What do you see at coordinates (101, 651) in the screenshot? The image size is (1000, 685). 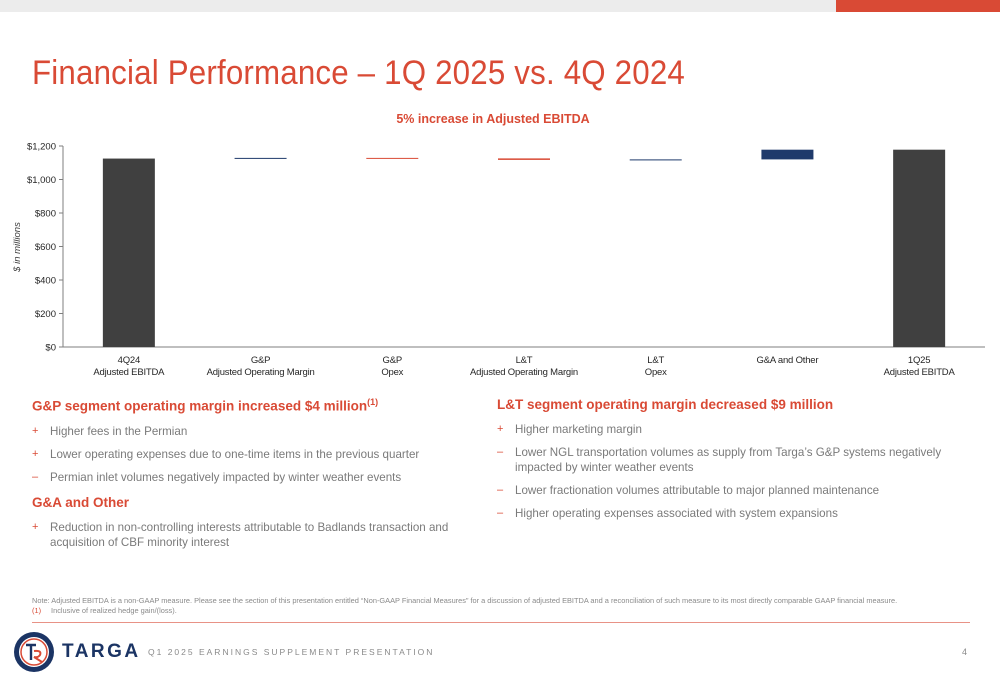 I see `brand-wordmark: TARGA` at bounding box center [101, 651].